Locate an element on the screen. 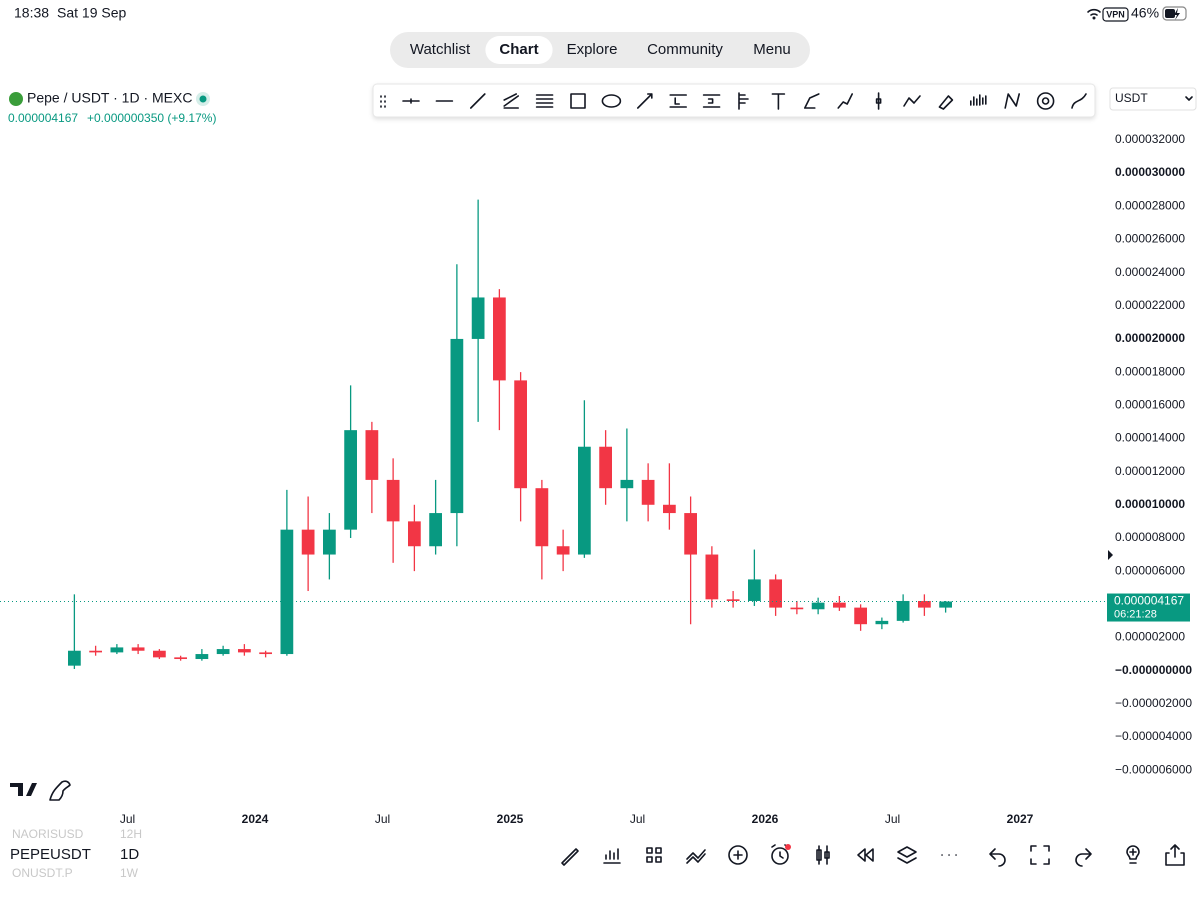 This screenshot has width=1200, height=900. nav-tab: Chart is located at coordinates (518, 49).